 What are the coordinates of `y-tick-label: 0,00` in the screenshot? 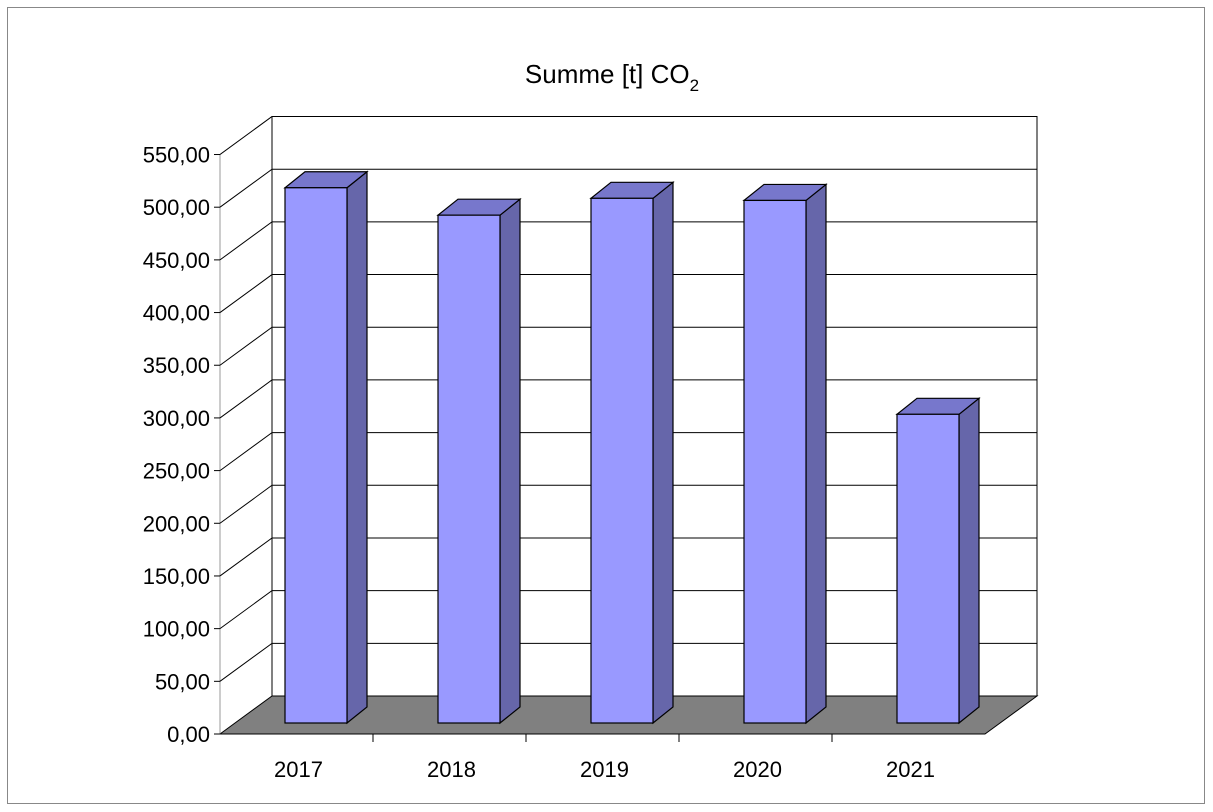 It's located at (188, 734).